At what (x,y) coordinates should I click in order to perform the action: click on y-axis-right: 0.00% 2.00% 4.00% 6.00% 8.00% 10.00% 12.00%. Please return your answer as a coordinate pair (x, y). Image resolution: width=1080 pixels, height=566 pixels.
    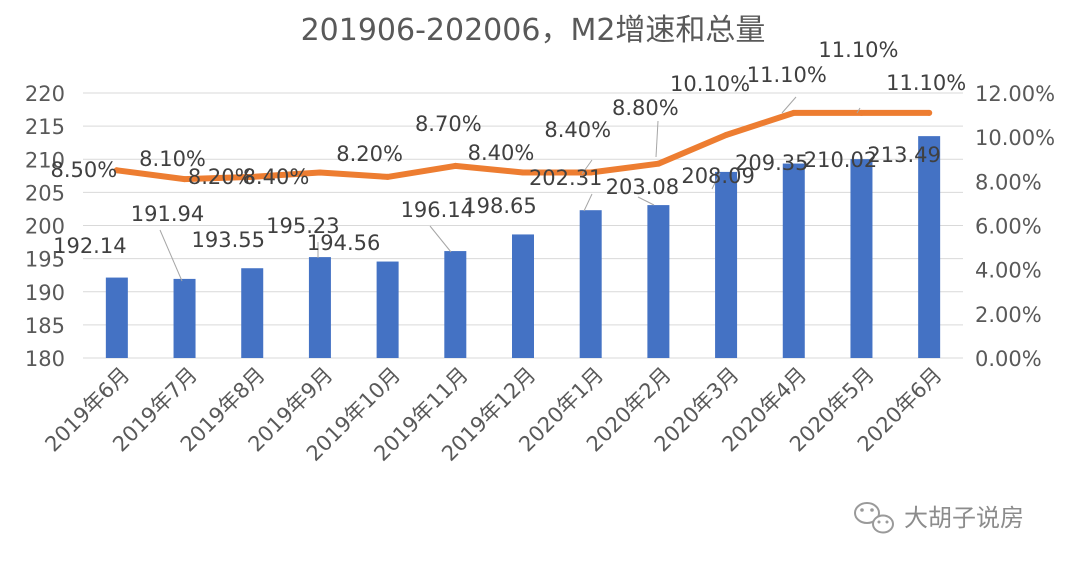
    Looking at the image, I should click on (1015, 226).